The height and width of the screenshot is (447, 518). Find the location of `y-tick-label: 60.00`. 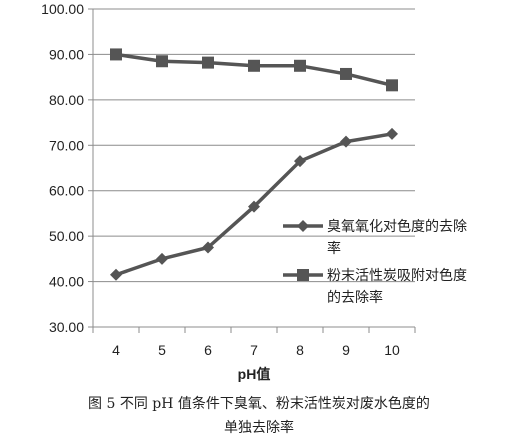

y-tick-label: 60.00 is located at coordinates (66, 191).